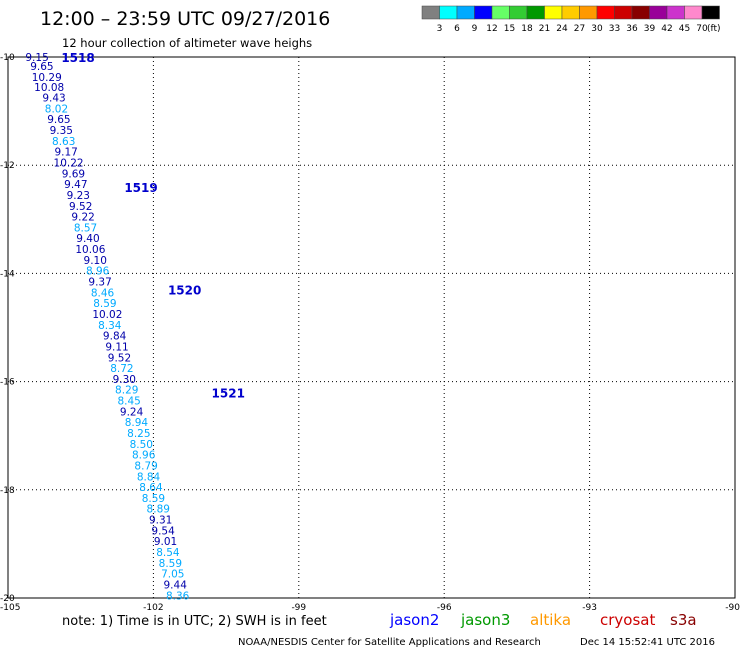 This screenshot has width=740, height=650. I want to click on satellite-legend: jason2 jason3 altika cryosat s3a, so click(543, 620).